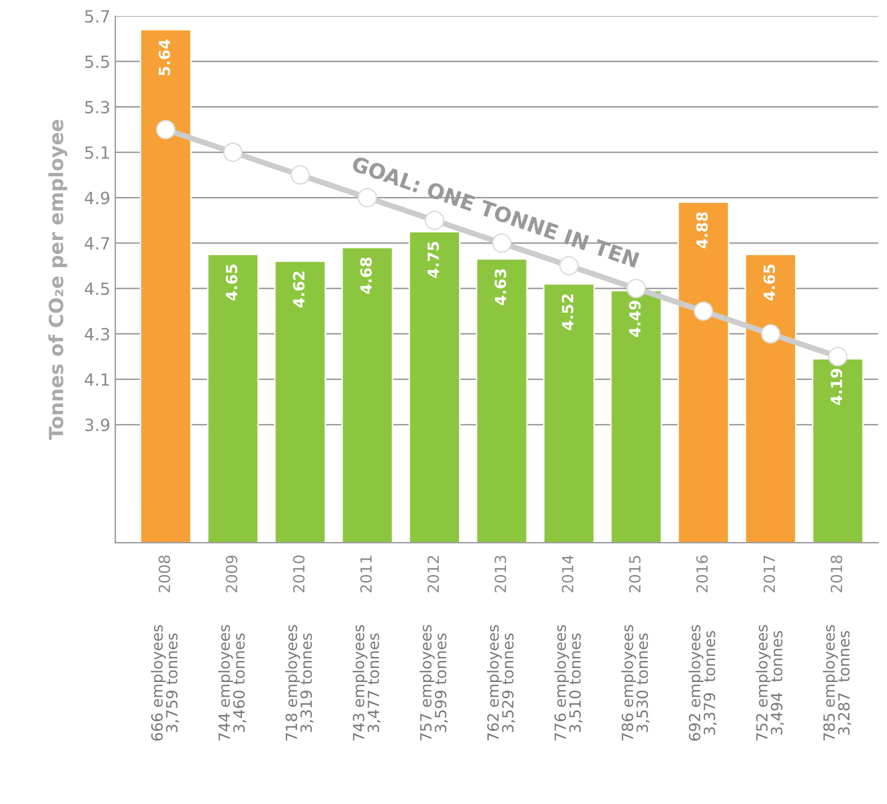  What do you see at coordinates (433, 574) in the screenshot?
I see `x-tick-label: 2012` at bounding box center [433, 574].